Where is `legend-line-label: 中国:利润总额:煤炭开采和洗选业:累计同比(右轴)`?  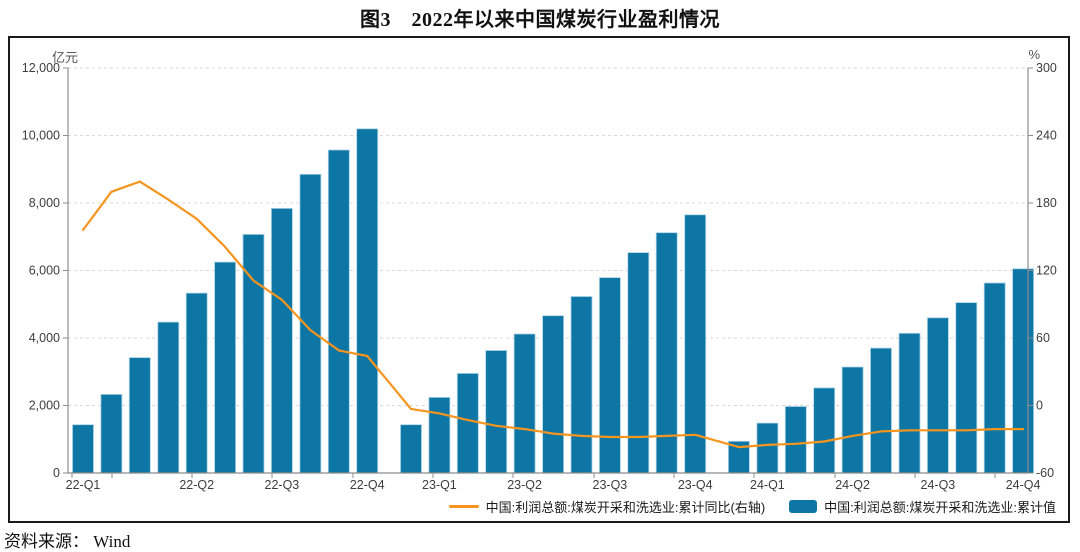
legend-line-label: 中国:利润总额:煤炭开采和洗选业:累计同比(右轴) is located at coordinates (625, 507).